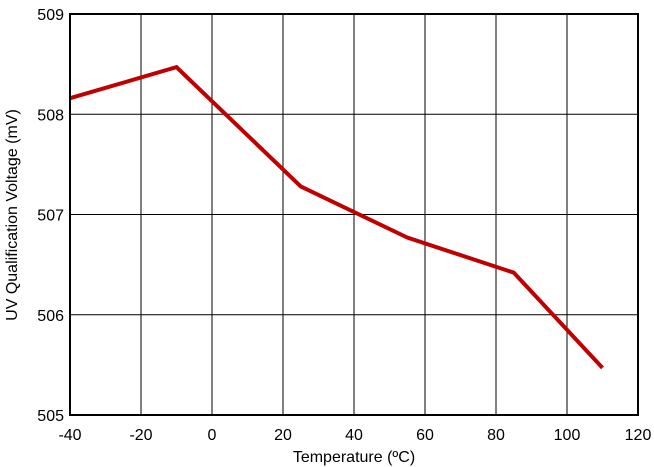 The height and width of the screenshot is (467, 654). What do you see at coordinates (12, 215) in the screenshot?
I see `y-axis-title: UV Qualification Voltage (mV)` at bounding box center [12, 215].